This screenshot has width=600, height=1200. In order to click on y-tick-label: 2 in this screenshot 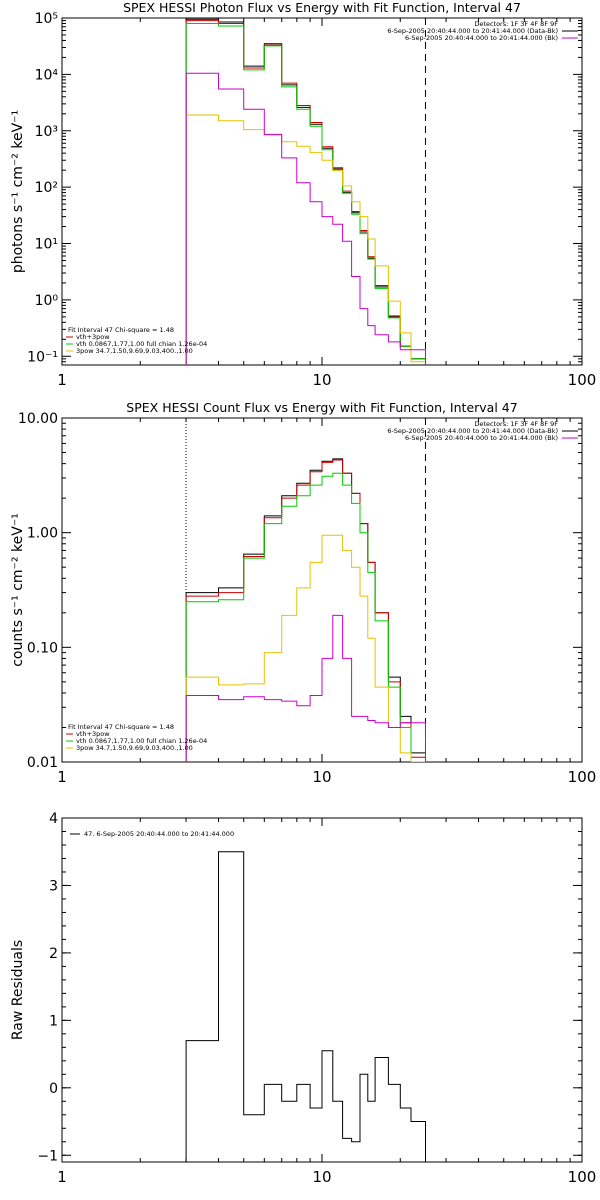, I will do `click(53, 954)`.